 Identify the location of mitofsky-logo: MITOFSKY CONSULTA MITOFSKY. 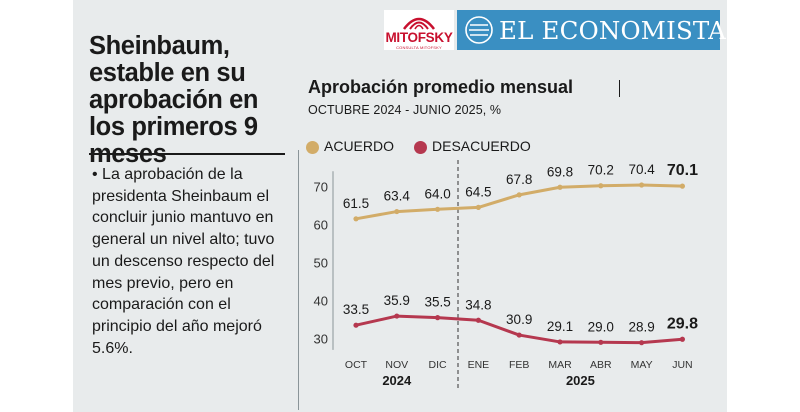
(419, 30).